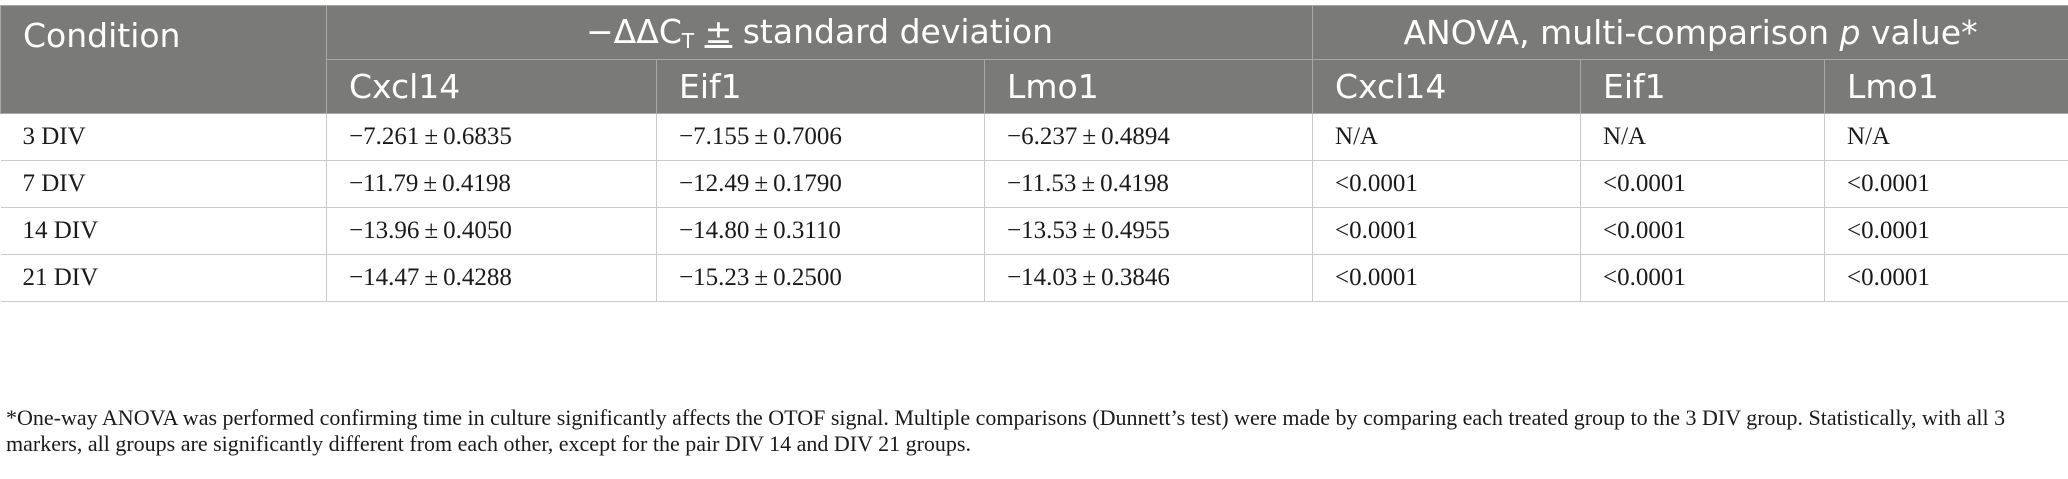 The height and width of the screenshot is (479, 2068). Describe the element at coordinates (1148, 86) in the screenshot. I see `subheader-ddct-lmo1: Lmo1` at that location.